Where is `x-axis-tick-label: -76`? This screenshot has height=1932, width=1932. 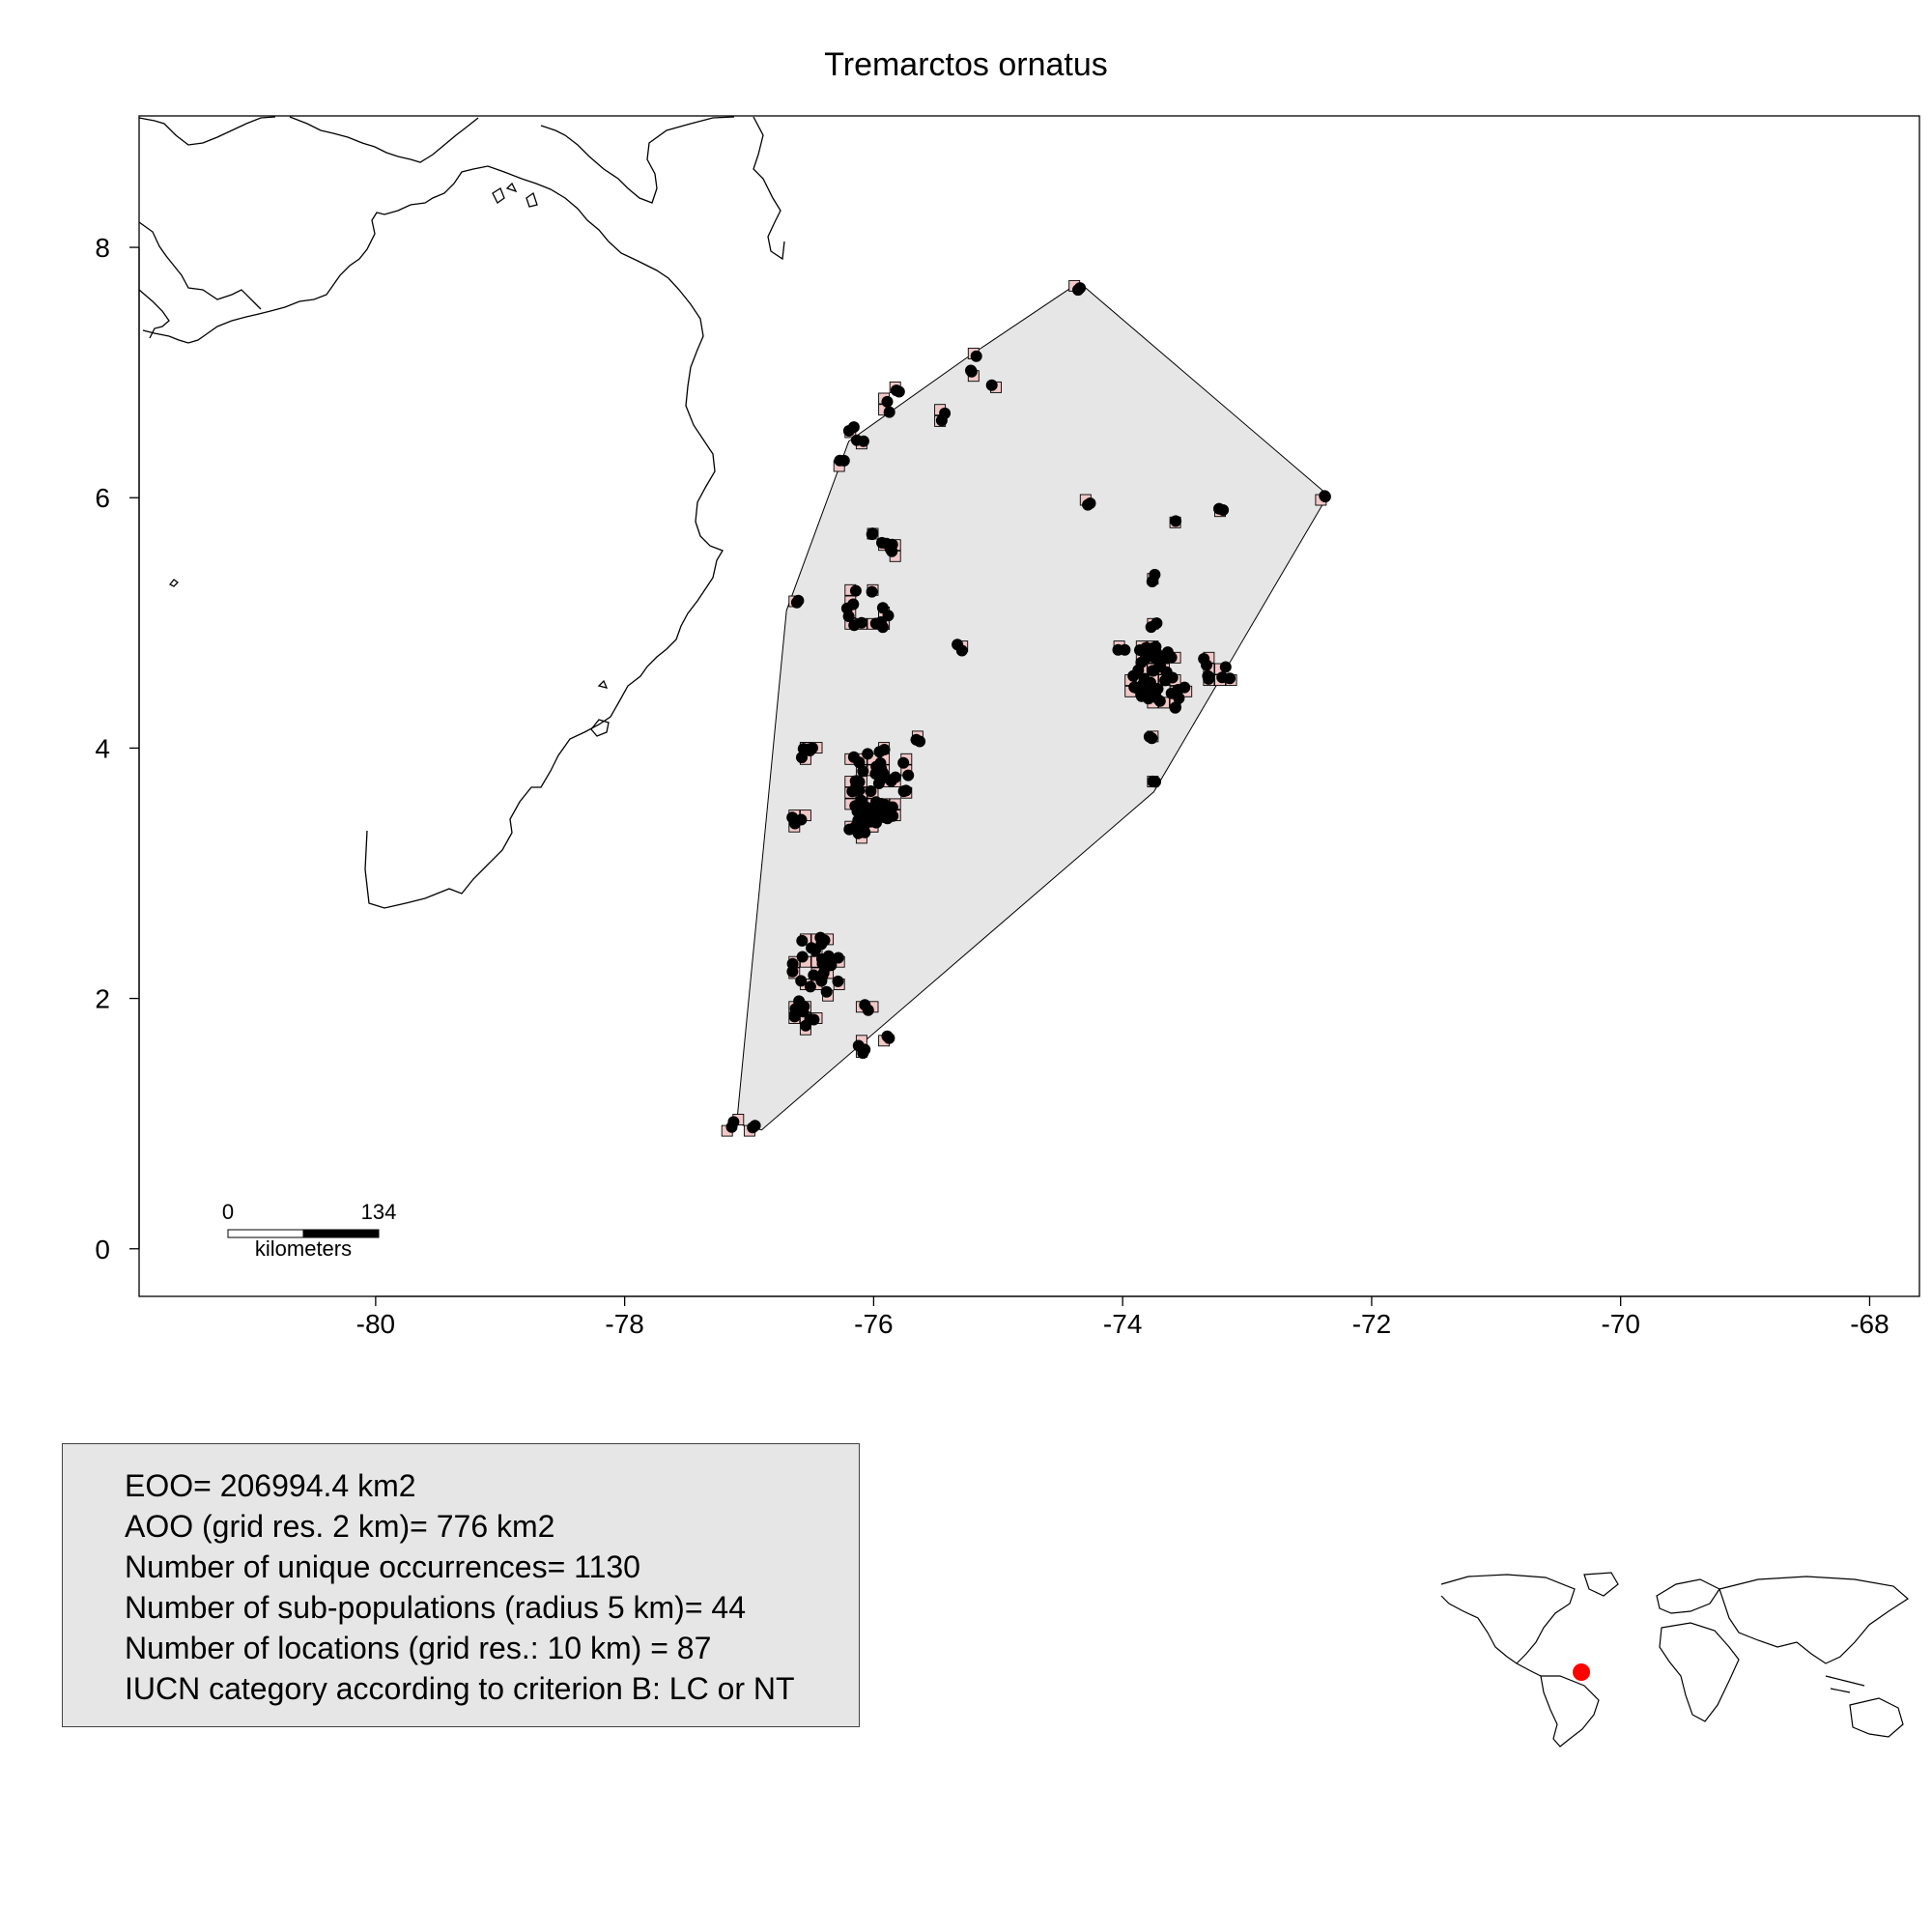 x-axis-tick-label: -76 is located at coordinates (873, 1324).